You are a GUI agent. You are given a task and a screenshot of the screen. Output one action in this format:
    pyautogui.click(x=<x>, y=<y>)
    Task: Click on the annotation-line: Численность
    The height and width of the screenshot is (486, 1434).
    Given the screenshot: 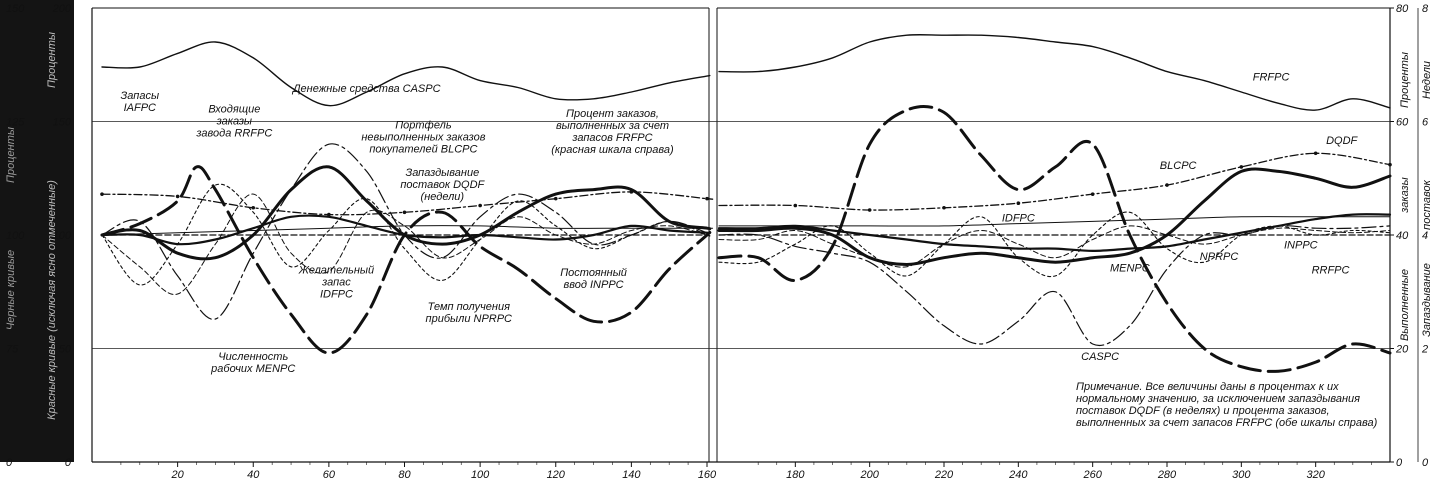 What is the action you would take?
    pyautogui.click(x=253, y=357)
    